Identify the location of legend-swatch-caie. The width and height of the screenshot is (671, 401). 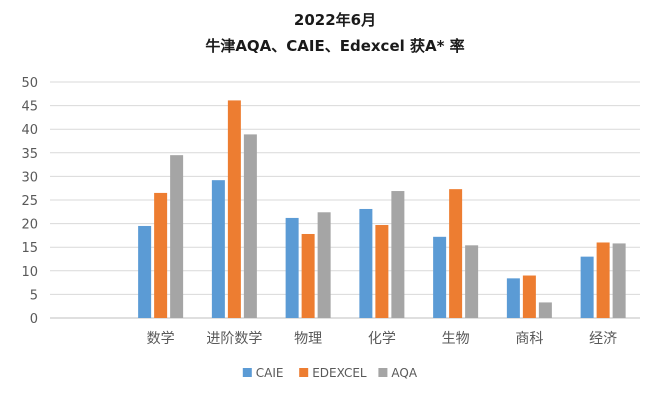
(247, 372).